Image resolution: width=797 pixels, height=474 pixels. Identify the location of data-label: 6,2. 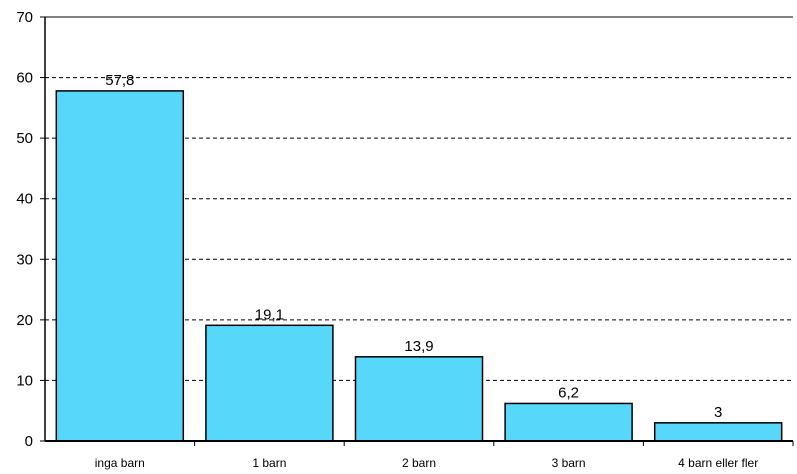
(568, 392).